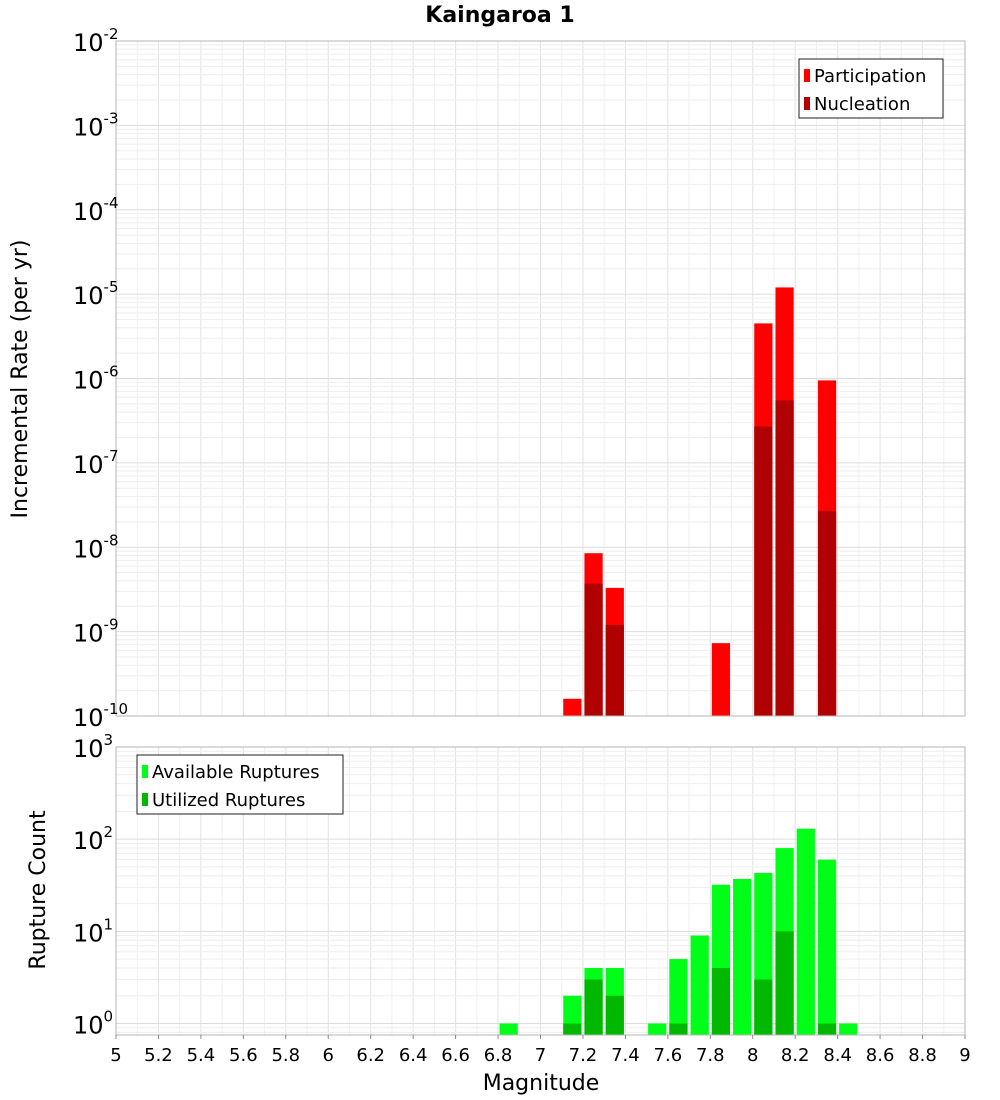 The image size is (1000, 1100). What do you see at coordinates (752, 1055) in the screenshot?
I see `x-tick-label: 8` at bounding box center [752, 1055].